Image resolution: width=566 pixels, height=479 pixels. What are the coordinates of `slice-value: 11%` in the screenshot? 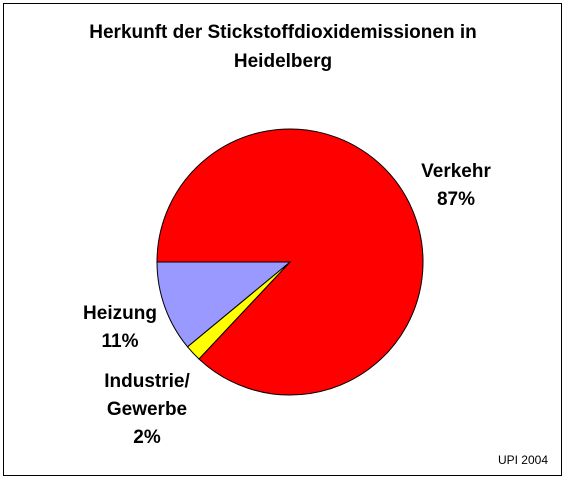 It's located at (120, 341).